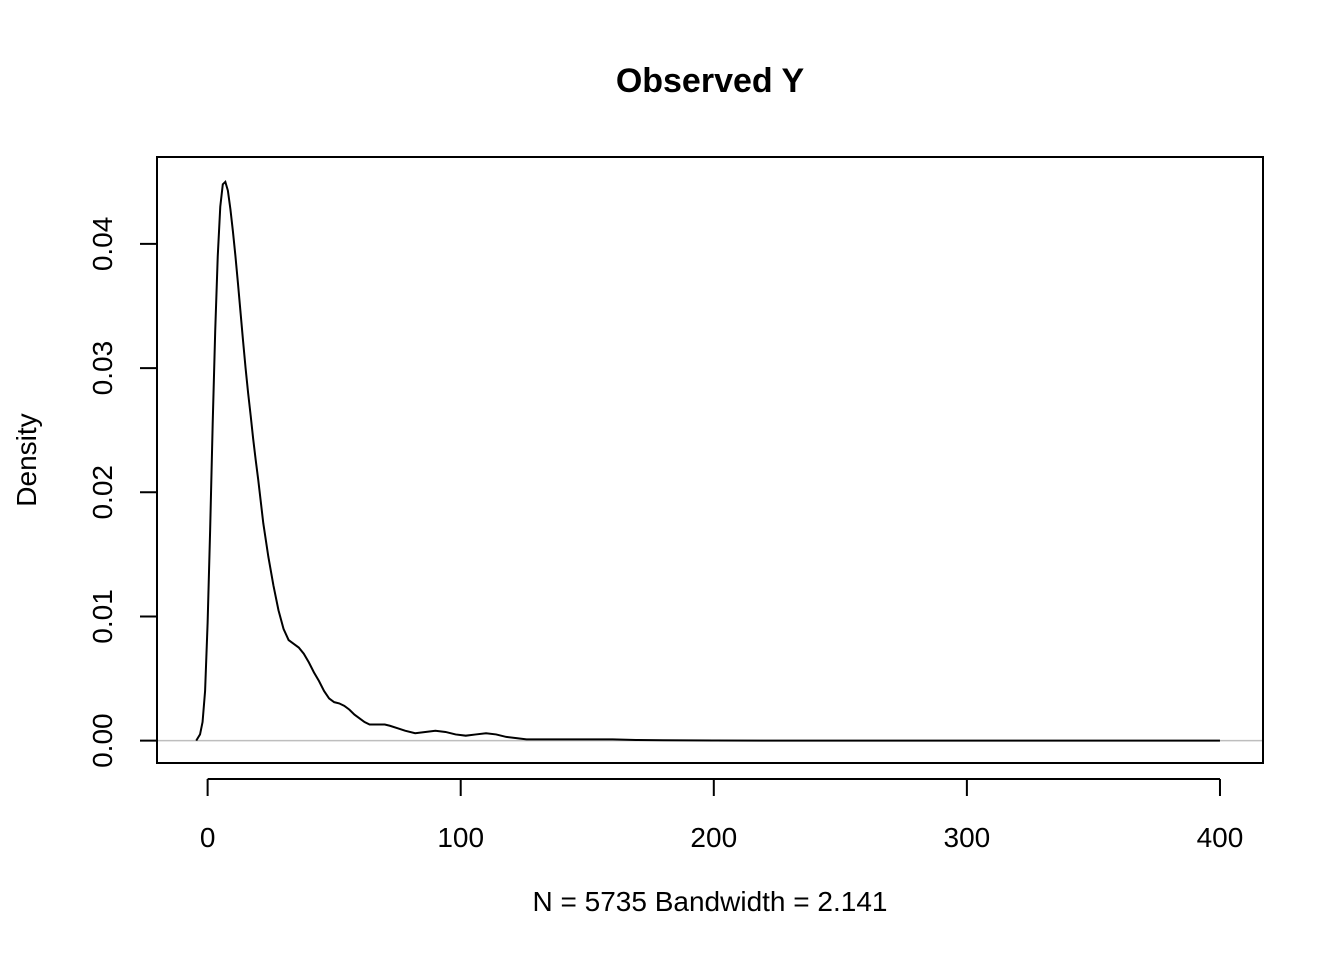 The height and width of the screenshot is (965, 1344). I want to click on y-tick-label: 0.04, so click(102, 244).